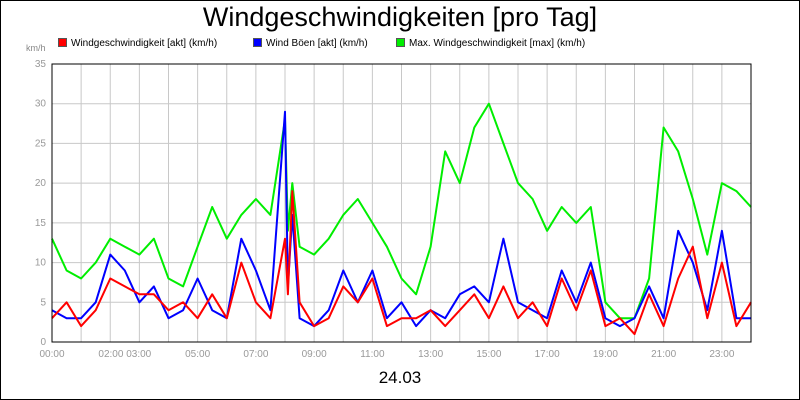 The width and height of the screenshot is (800, 400). I want to click on legend-item-boeen: Wind Böen [akt] (km/h), so click(310, 43).